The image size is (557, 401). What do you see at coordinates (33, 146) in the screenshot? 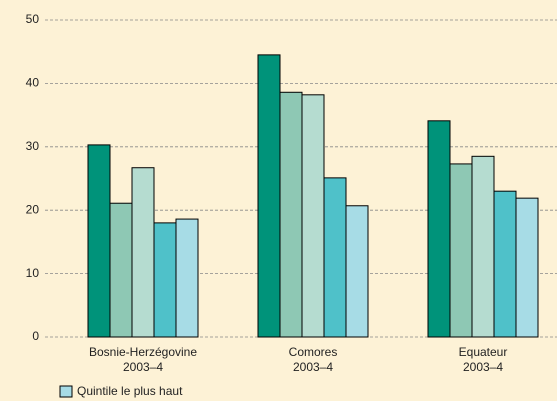
I see `y-tick-label: 30` at bounding box center [33, 146].